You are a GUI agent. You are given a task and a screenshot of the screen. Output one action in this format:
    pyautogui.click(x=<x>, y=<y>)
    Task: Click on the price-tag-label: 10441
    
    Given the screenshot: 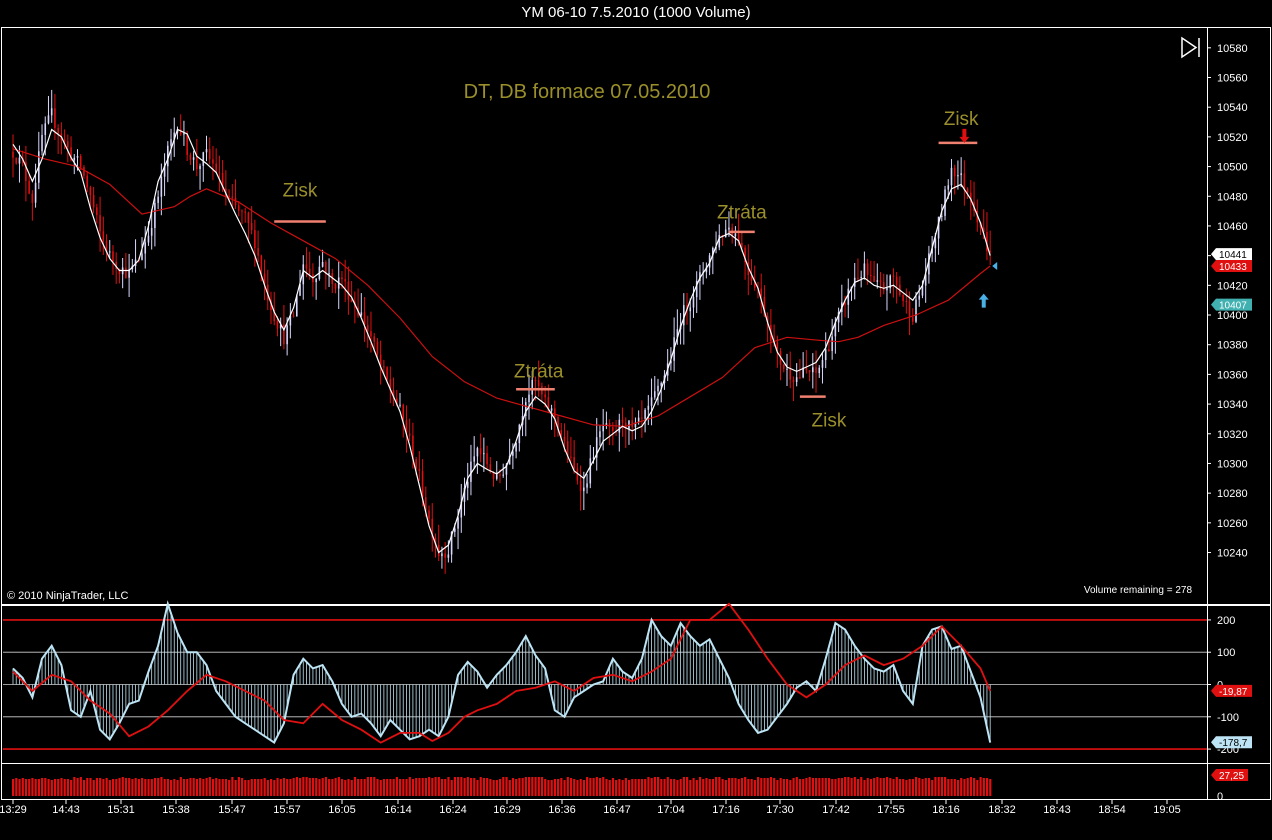 What is the action you would take?
    pyautogui.click(x=1233, y=255)
    